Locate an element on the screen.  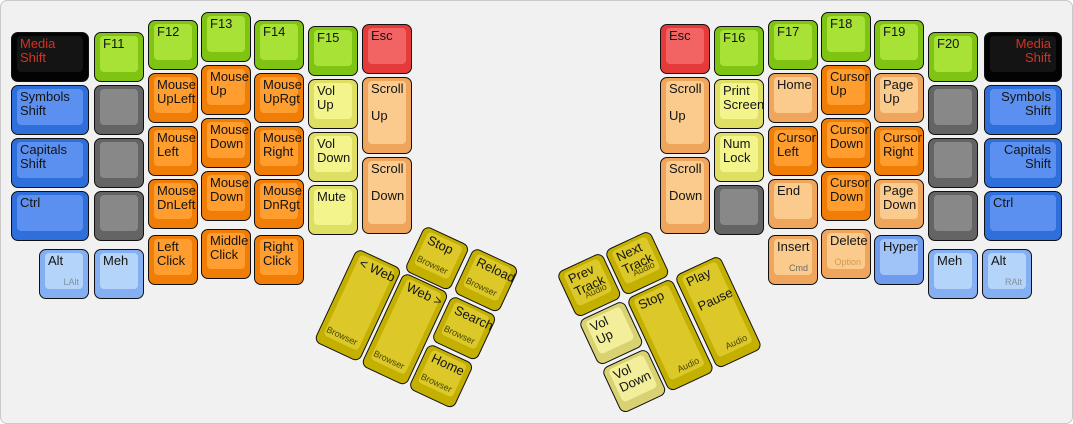
key-left-click: Left Click is located at coordinates (173, 260).